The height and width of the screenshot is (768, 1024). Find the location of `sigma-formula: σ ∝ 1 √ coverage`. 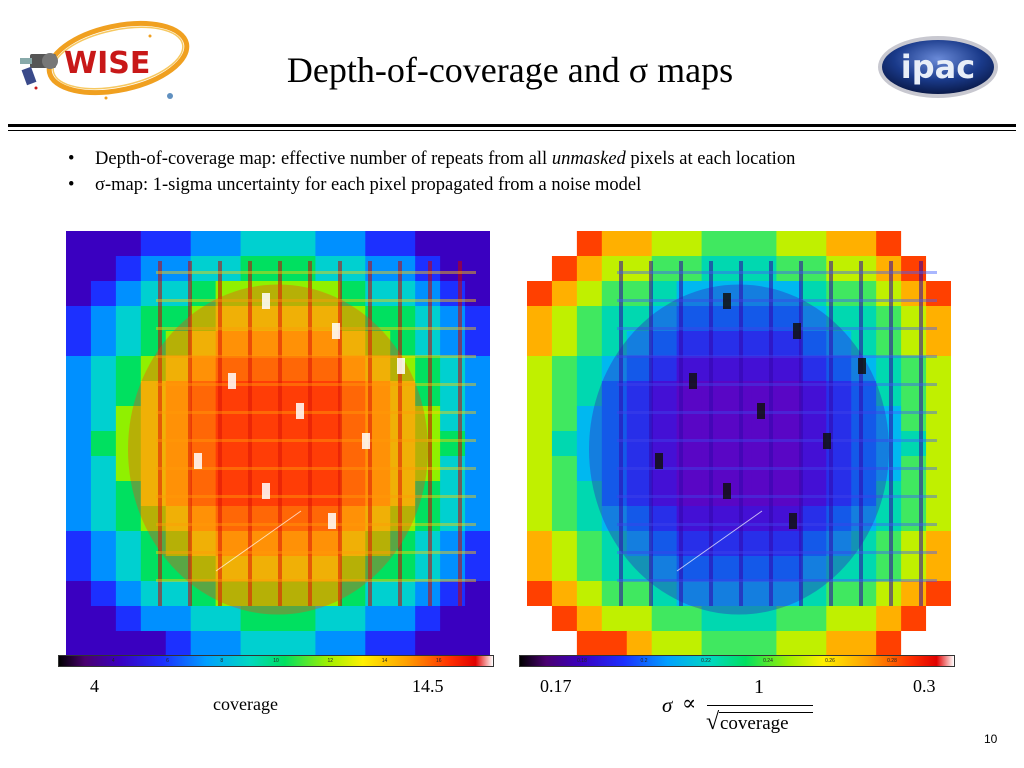

sigma-formula: σ ∝ 1 √ coverage is located at coordinates (740, 711).